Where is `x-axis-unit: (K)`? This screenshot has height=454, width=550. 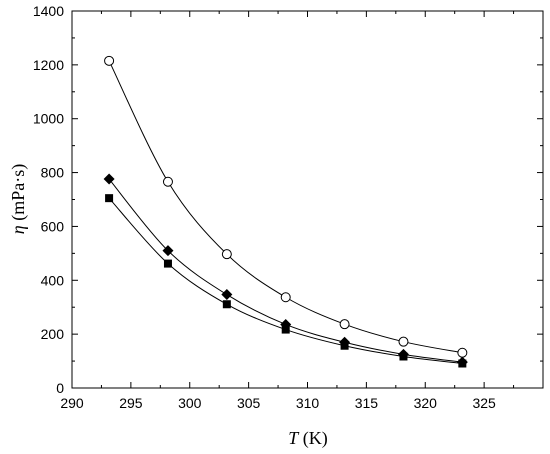 x-axis-unit: (K) is located at coordinates (313, 438).